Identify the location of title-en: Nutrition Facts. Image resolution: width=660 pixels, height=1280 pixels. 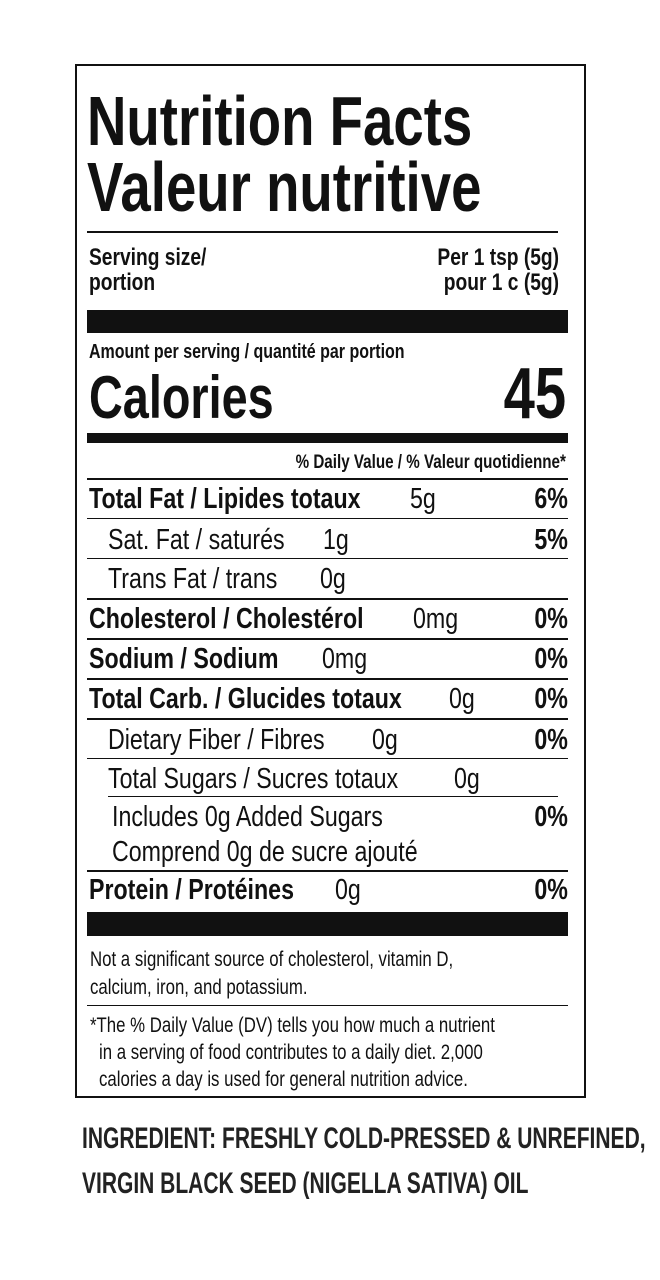
(280, 121).